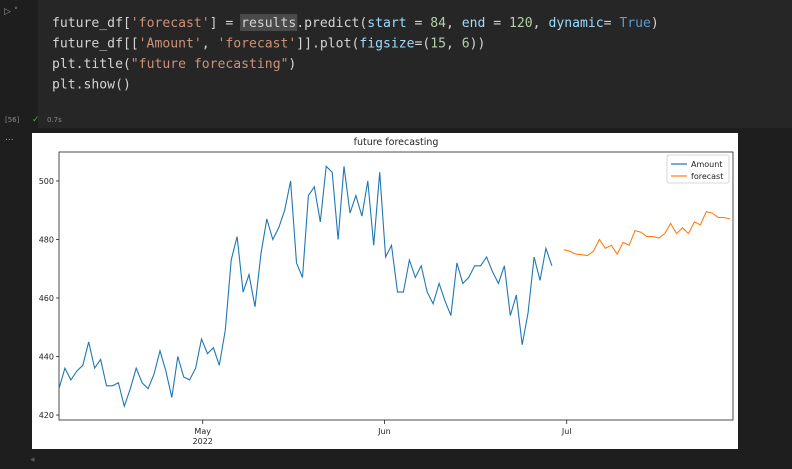  I want to click on code-token: plt.show(), so click(91, 85).